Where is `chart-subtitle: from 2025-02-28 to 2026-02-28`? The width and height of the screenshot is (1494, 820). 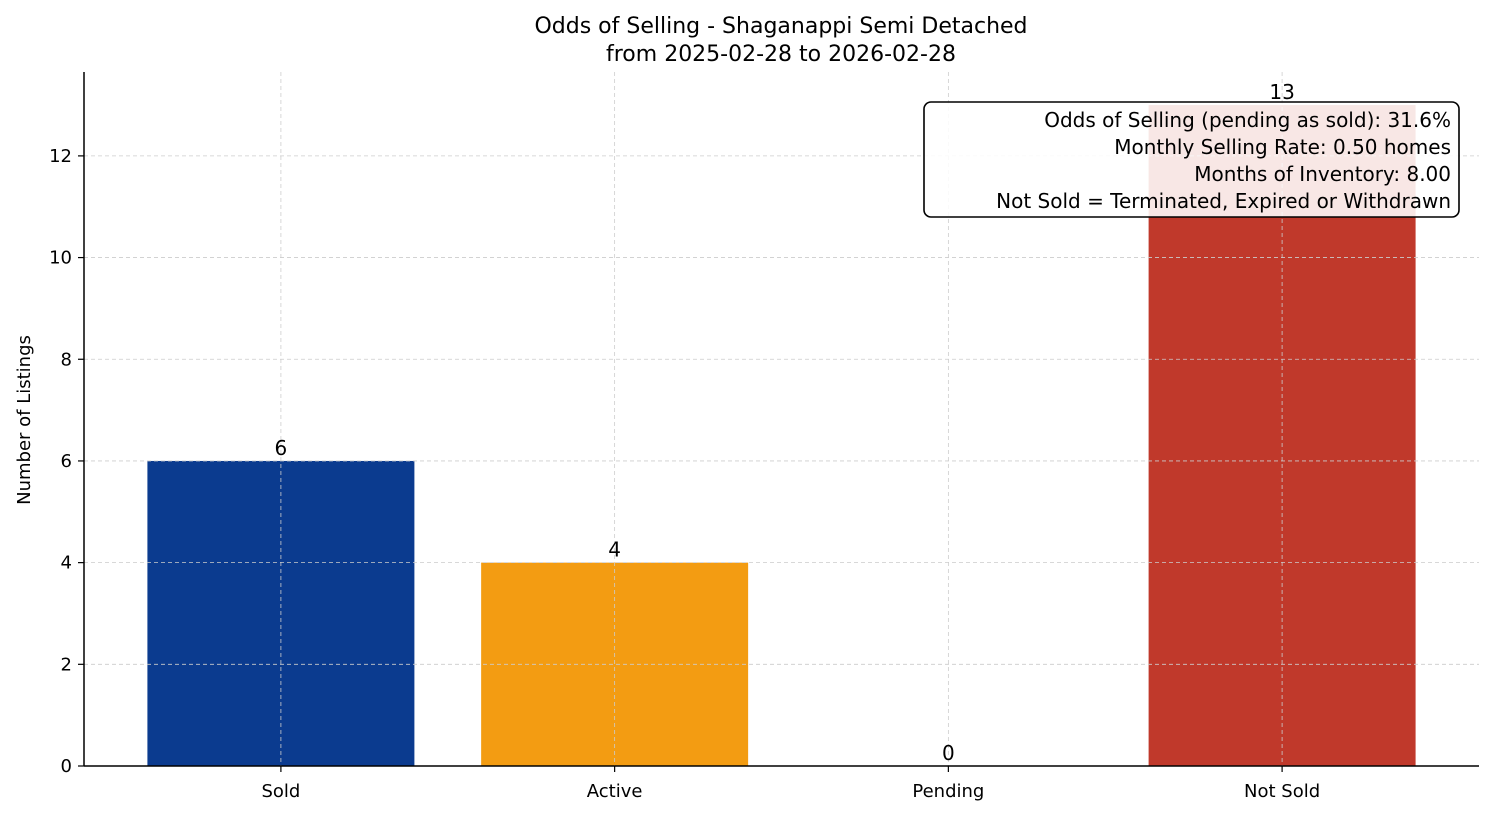
chart-subtitle: from 2025-02-28 to 2026-02-28 is located at coordinates (781, 54).